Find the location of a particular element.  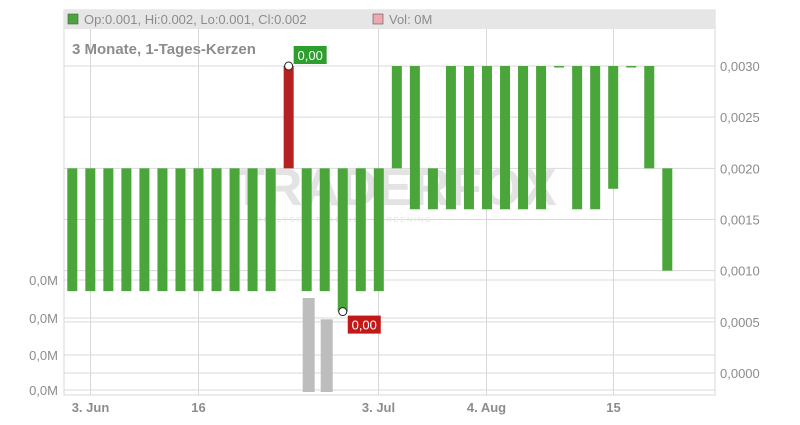

x-tick-label: 3. Jul is located at coordinates (378, 407).